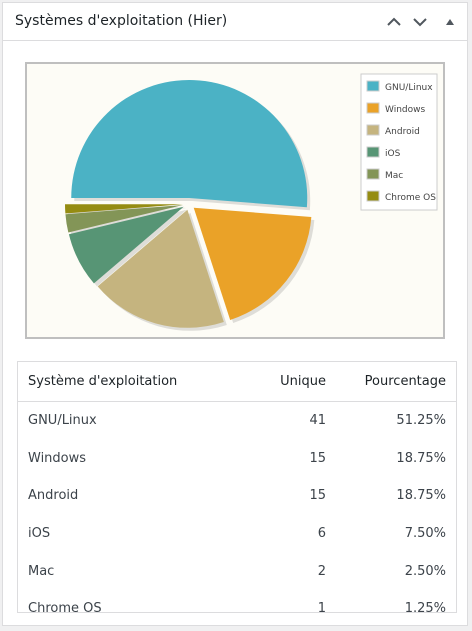  I want to click on legend-label-android: Android, so click(402, 132).